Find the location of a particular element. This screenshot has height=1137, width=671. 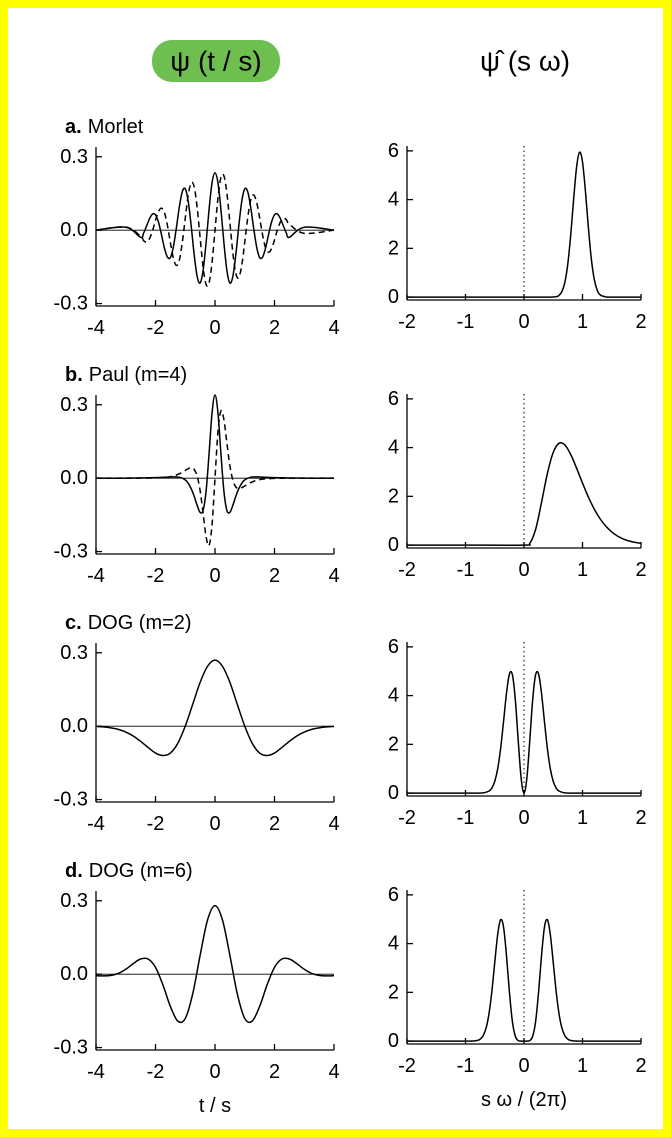

column-title: ψ (t / s) is located at coordinates (216, 61).